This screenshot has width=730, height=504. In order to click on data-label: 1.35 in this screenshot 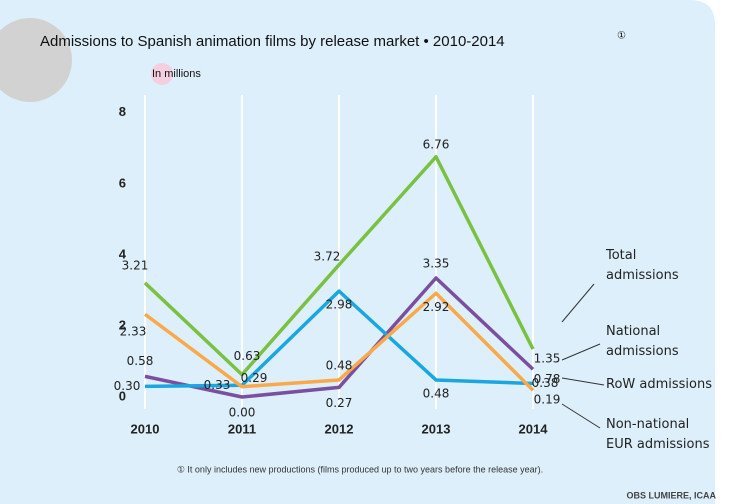, I will do `click(547, 359)`.